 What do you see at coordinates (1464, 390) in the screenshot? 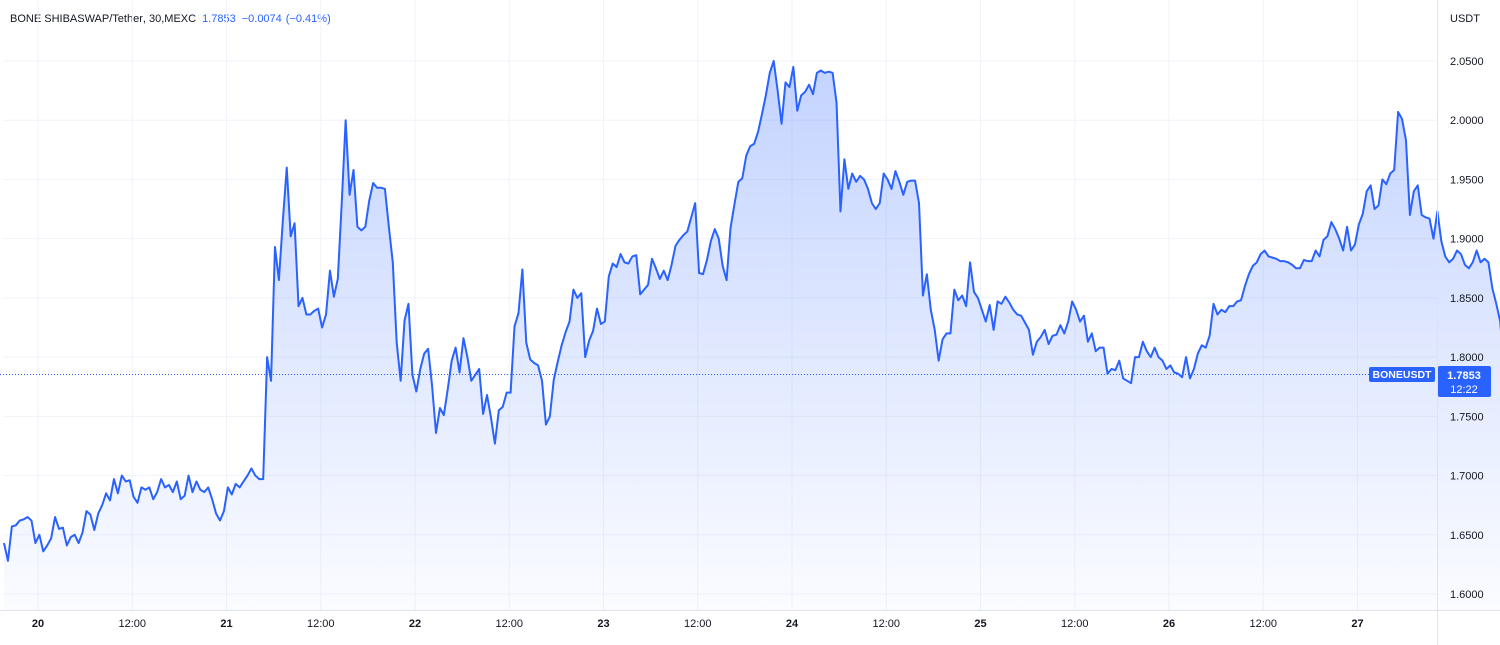
I see `bar-countdown: 12:22` at bounding box center [1464, 390].